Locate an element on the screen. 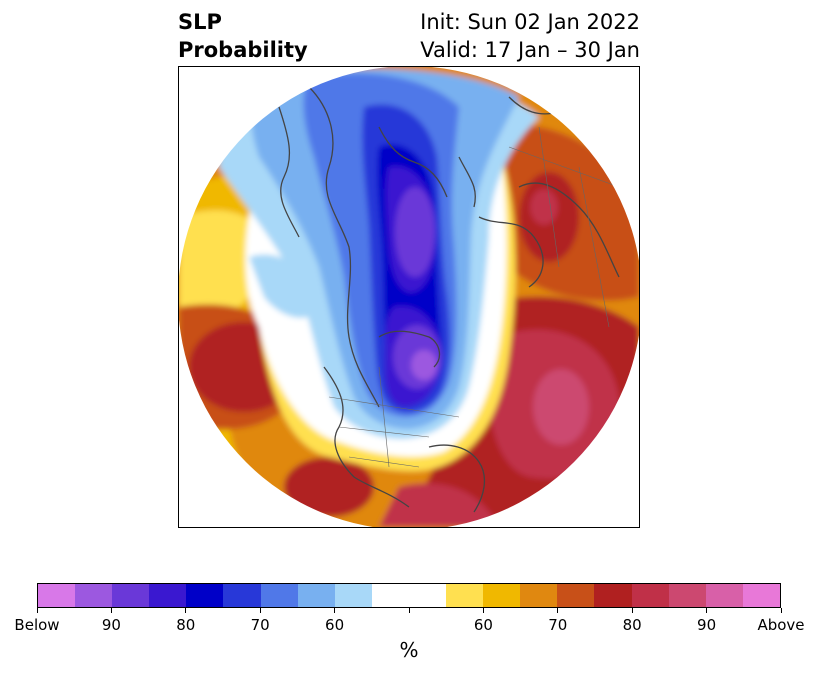  colorbar-tick-label: Above is located at coordinates (781, 625).